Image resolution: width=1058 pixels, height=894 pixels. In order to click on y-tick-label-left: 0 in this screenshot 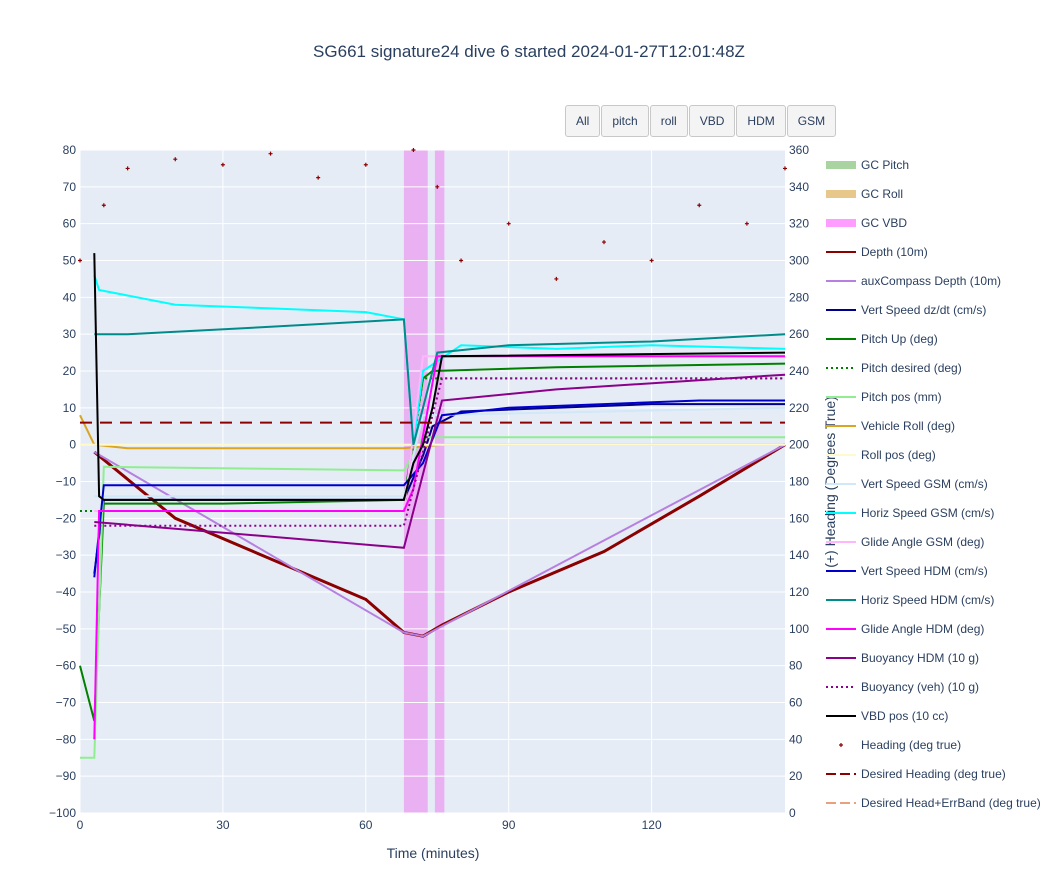, I will do `click(72, 445)`.